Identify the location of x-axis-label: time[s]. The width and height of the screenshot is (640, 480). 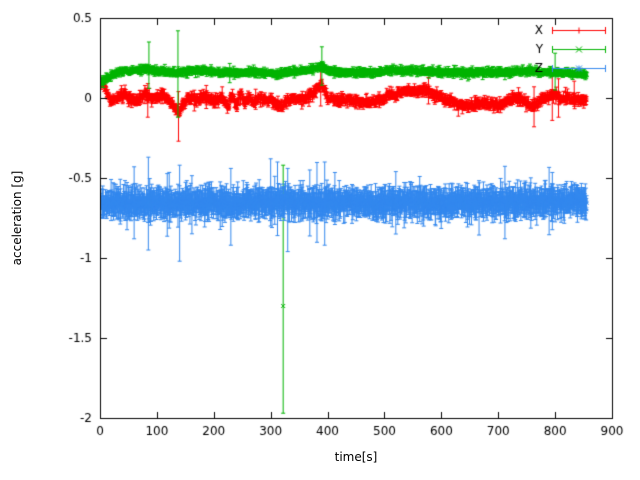
(356, 457).